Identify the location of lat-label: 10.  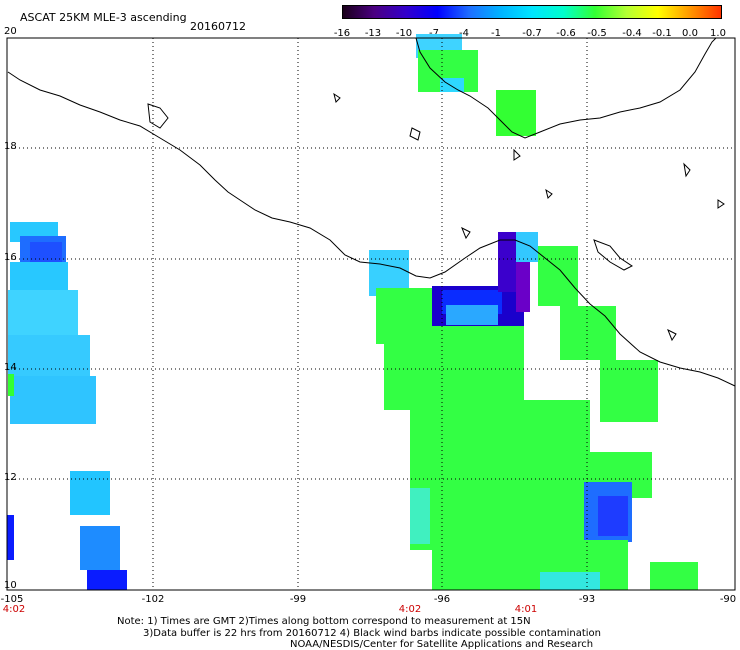
(10, 585).